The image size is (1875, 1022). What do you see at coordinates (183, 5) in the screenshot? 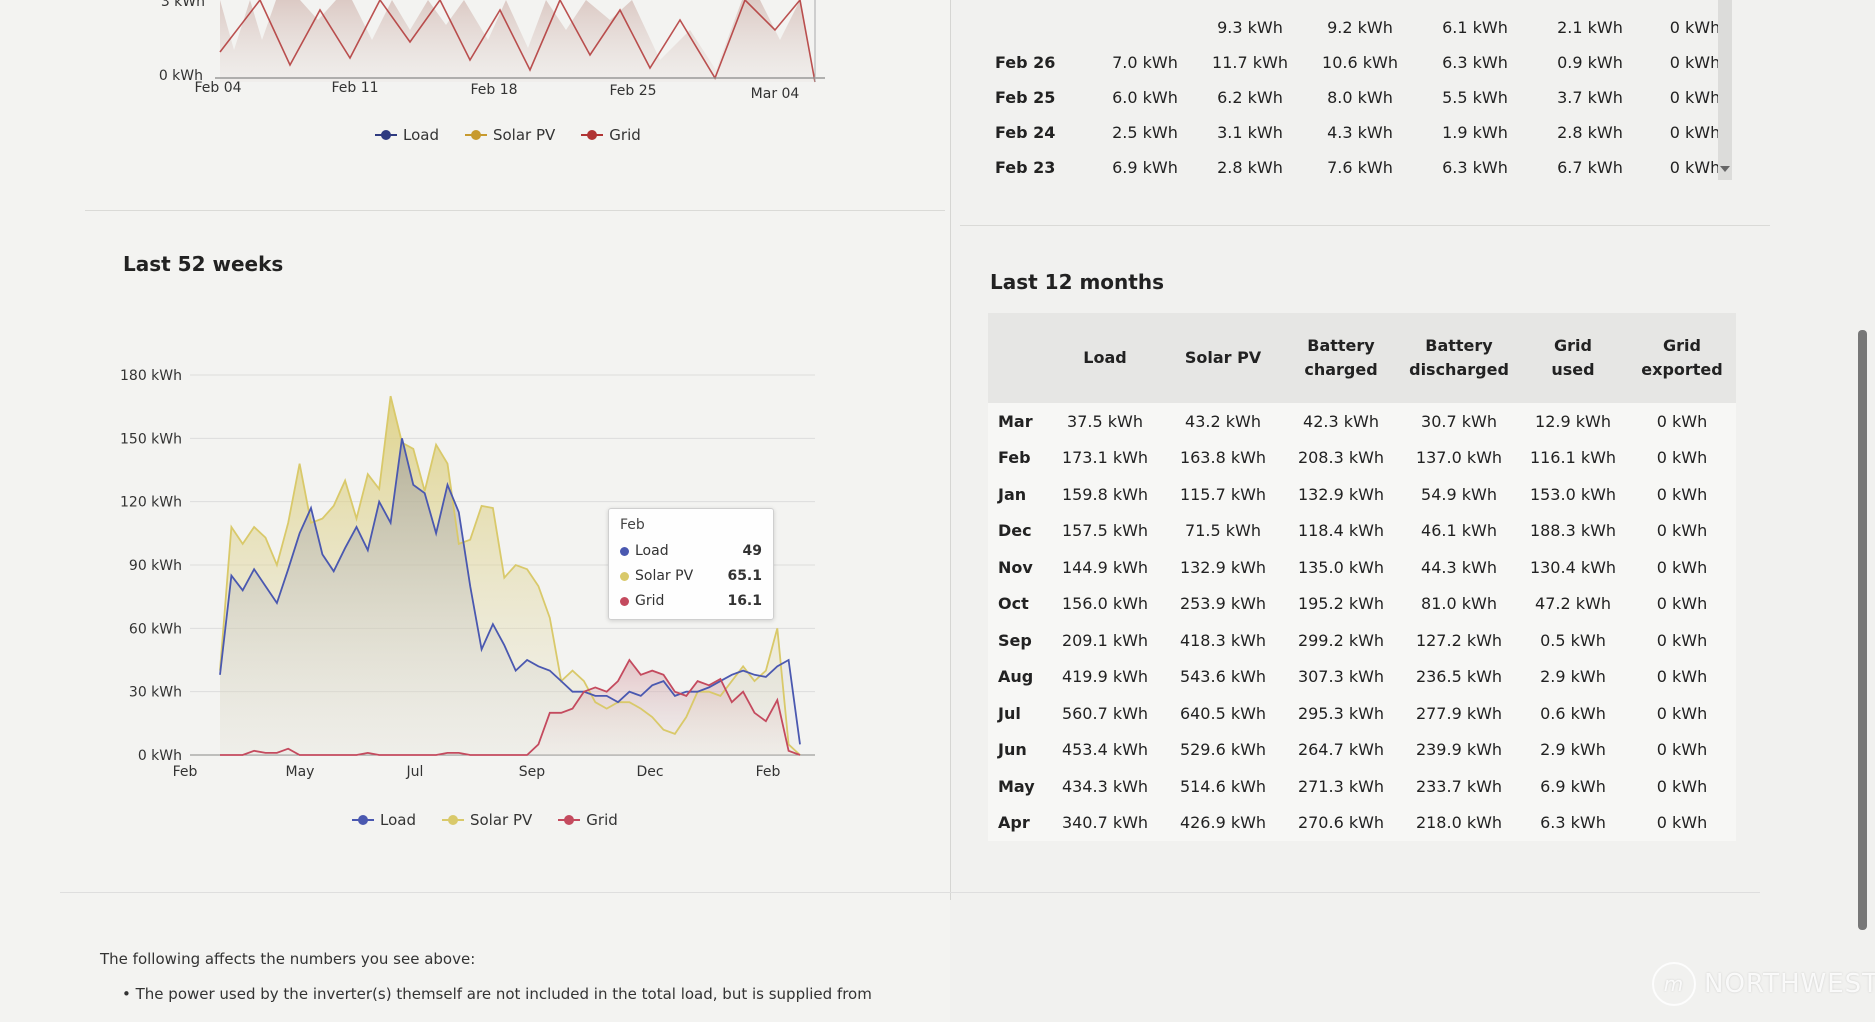
I see `daily-y-tick: 3 kWh` at bounding box center [183, 5].